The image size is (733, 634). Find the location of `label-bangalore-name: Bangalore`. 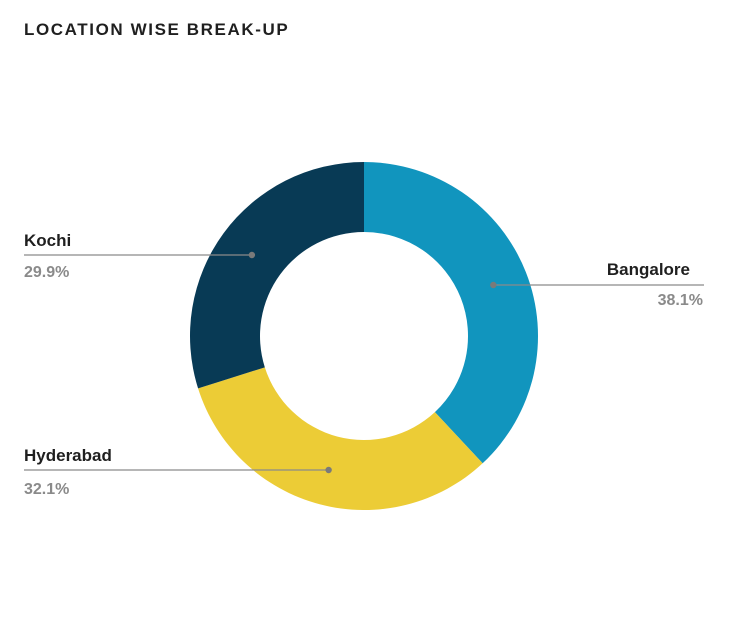

label-bangalore-name: Bangalore is located at coordinates (648, 269).